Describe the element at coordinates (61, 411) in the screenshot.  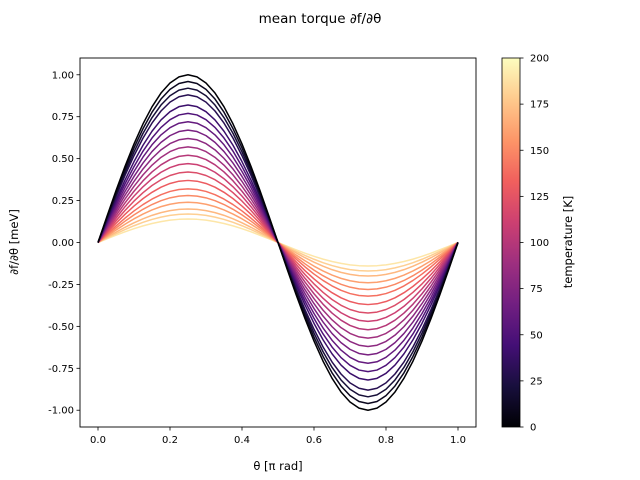
I see `y-tick-label: -1.00` at that location.